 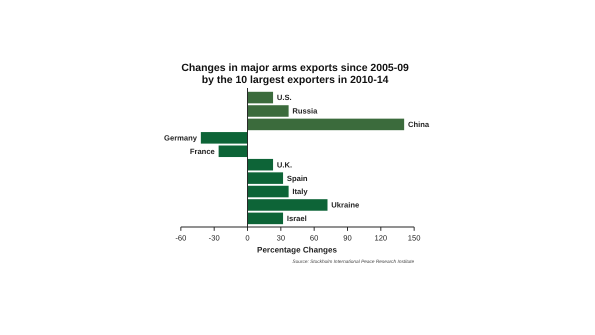 I want to click on y-tick-label: Spain, so click(x=297, y=178).